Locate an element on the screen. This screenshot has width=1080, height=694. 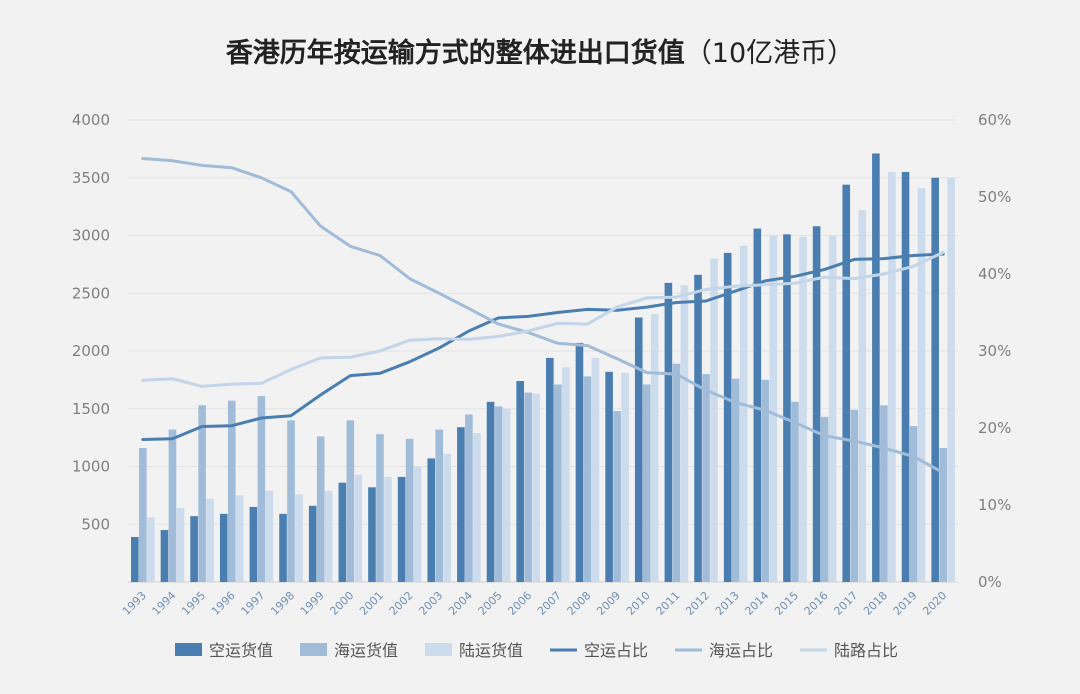
bar-1-2012 is located at coordinates (698, 428).